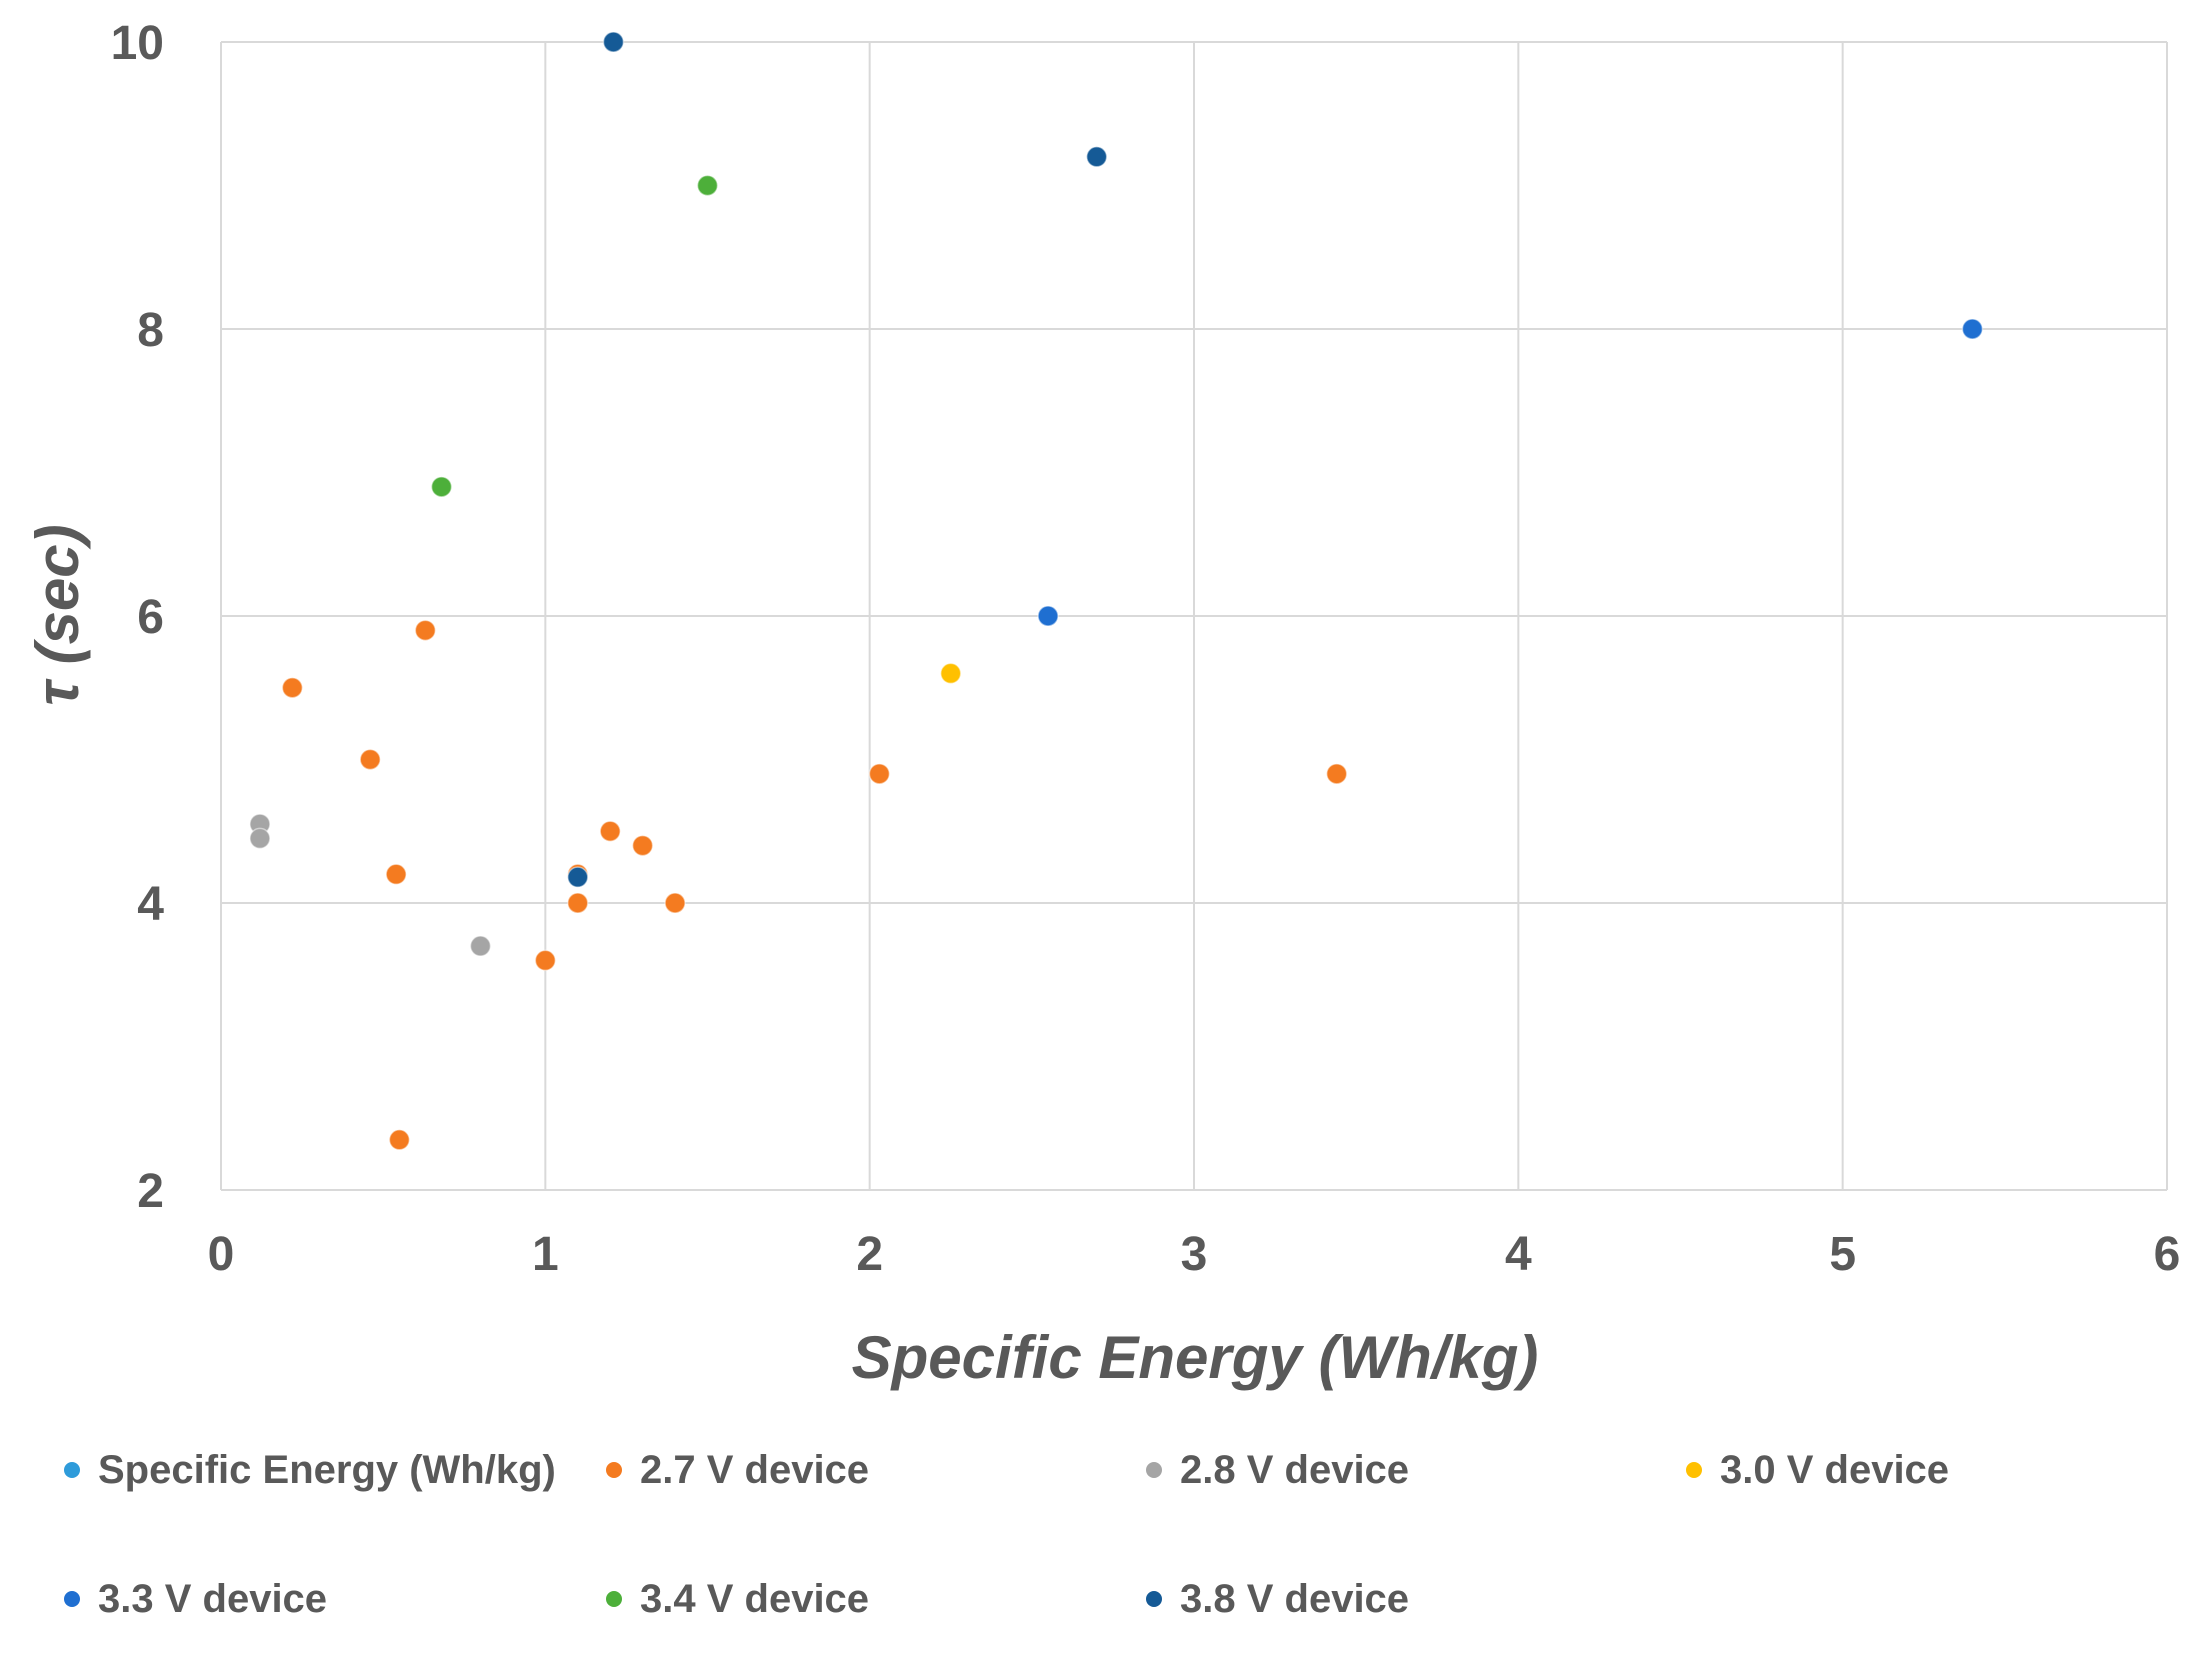 The height and width of the screenshot is (1654, 2195). What do you see at coordinates (869, 1254) in the screenshot?
I see `x-tick-label: 2` at bounding box center [869, 1254].